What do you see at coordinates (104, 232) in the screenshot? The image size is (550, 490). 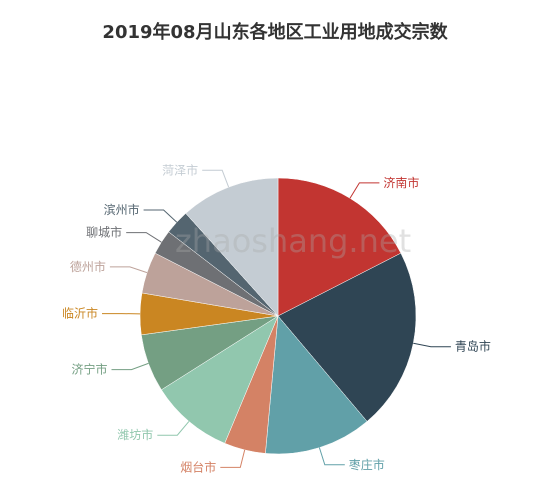 I see `slice-label-9: 聊城市` at bounding box center [104, 232].